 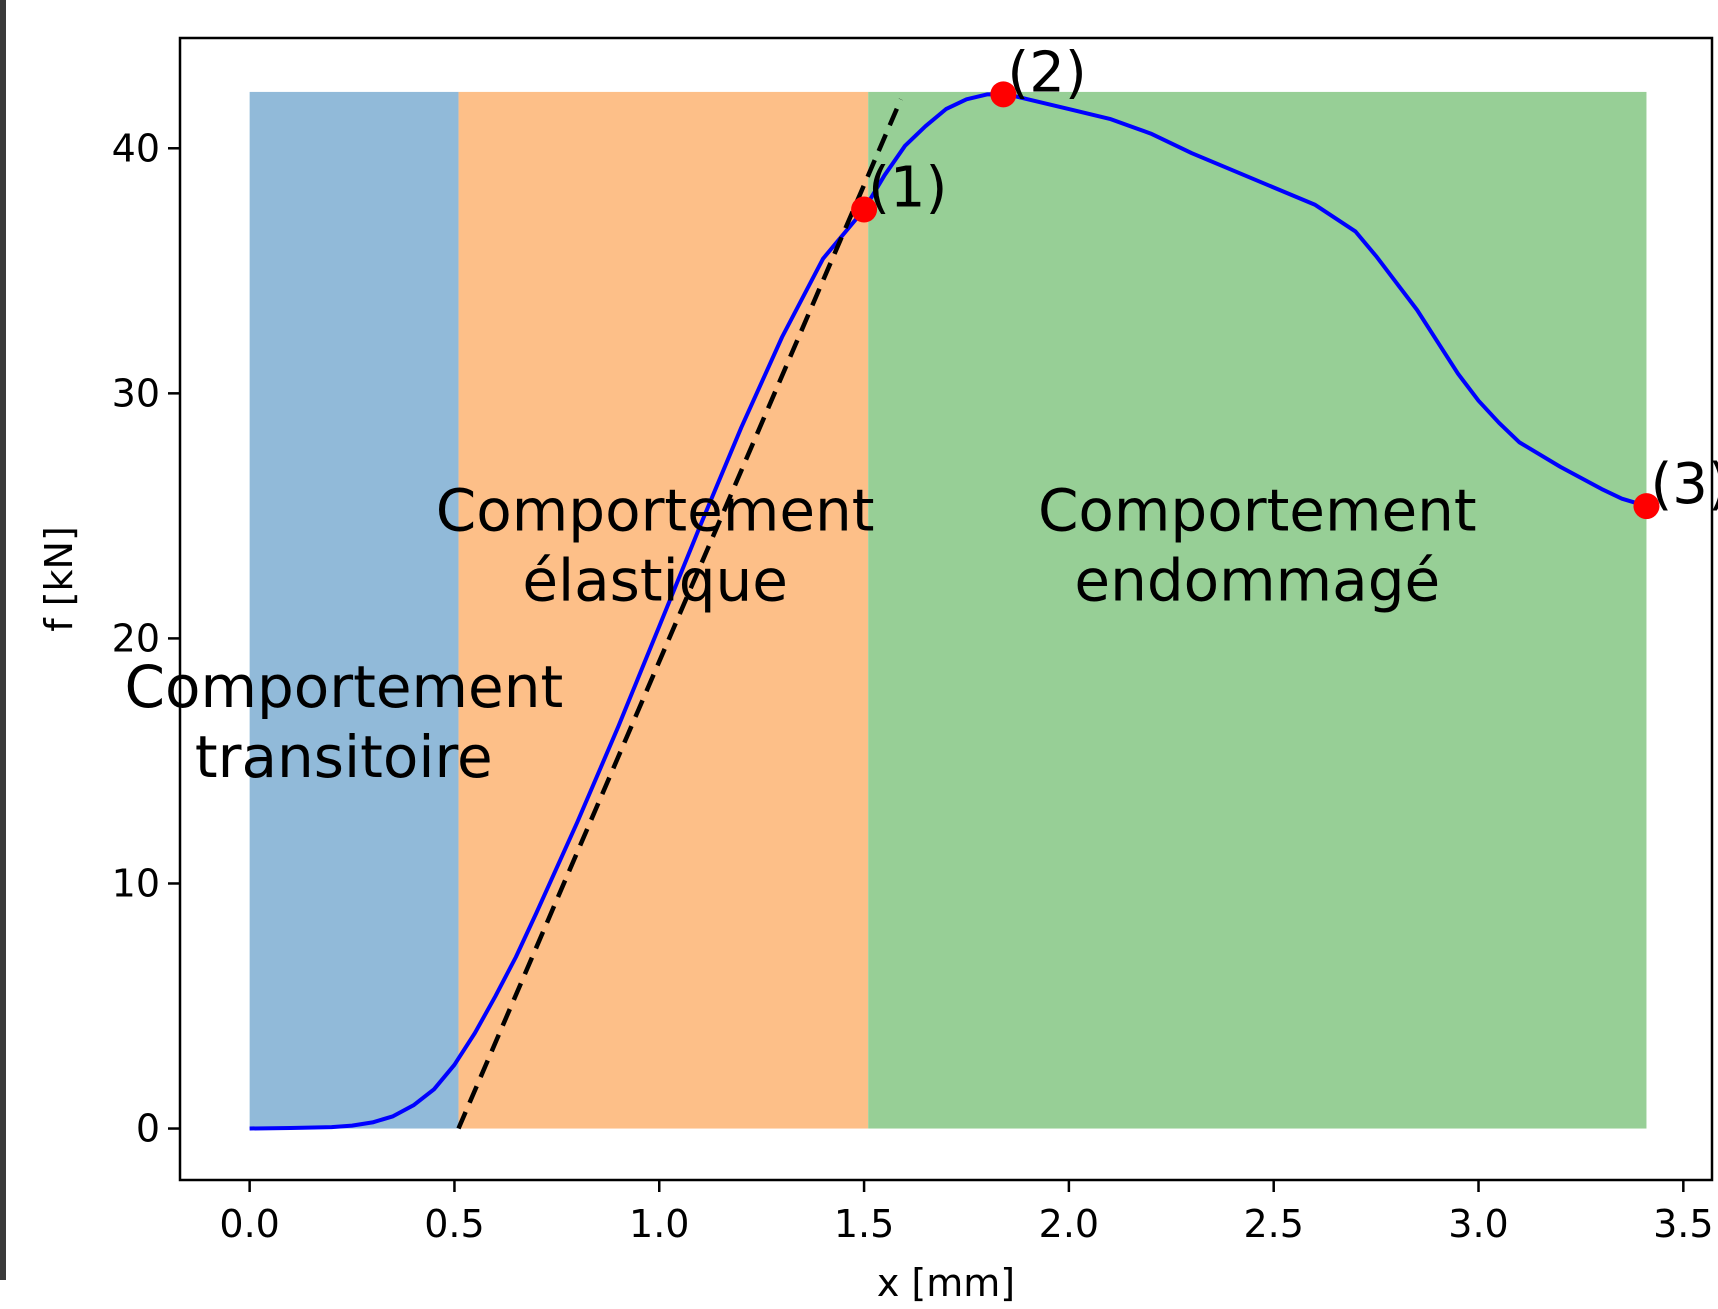 I want to click on x-tick-label: 0.5, so click(x=454, y=1224).